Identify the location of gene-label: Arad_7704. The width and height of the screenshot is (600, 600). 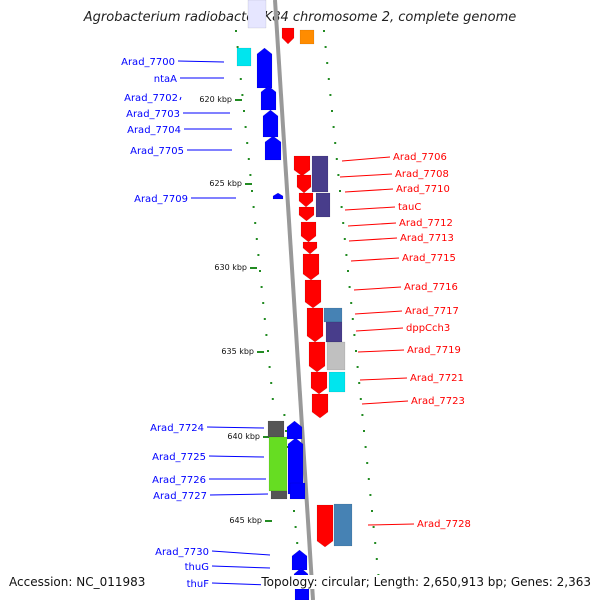
(154, 130).